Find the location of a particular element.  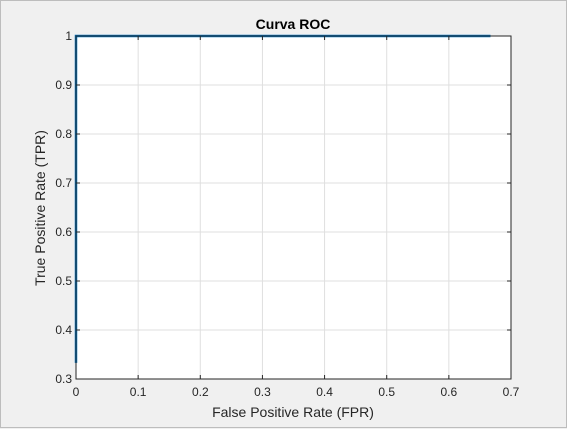

x-tick-label: 0.2 is located at coordinates (200, 392).